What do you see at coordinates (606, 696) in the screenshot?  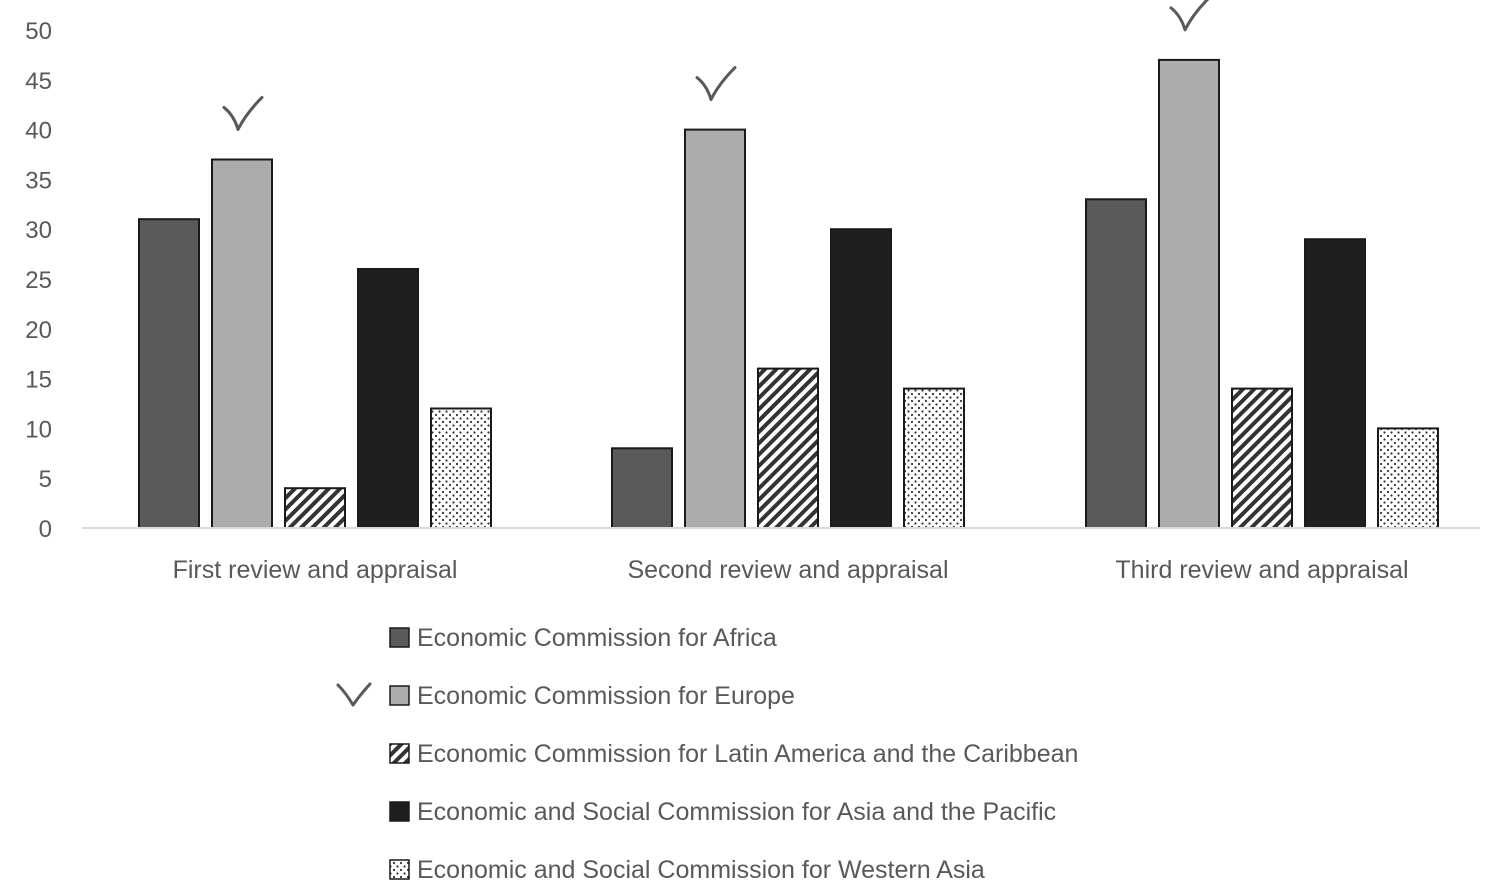 I see `legend-label: Economic Commission for Europe` at bounding box center [606, 696].